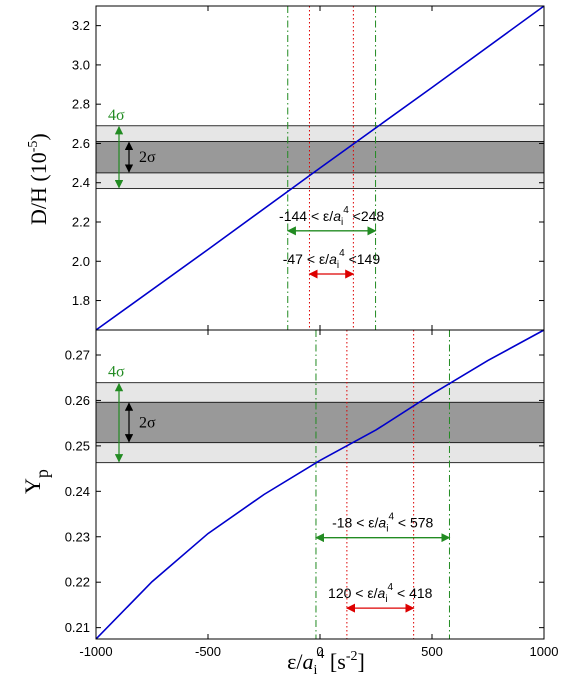 This screenshot has height=676, width=566. Describe the element at coordinates (77, 627) in the screenshot. I see `y-tick-label: 0.21` at that location.